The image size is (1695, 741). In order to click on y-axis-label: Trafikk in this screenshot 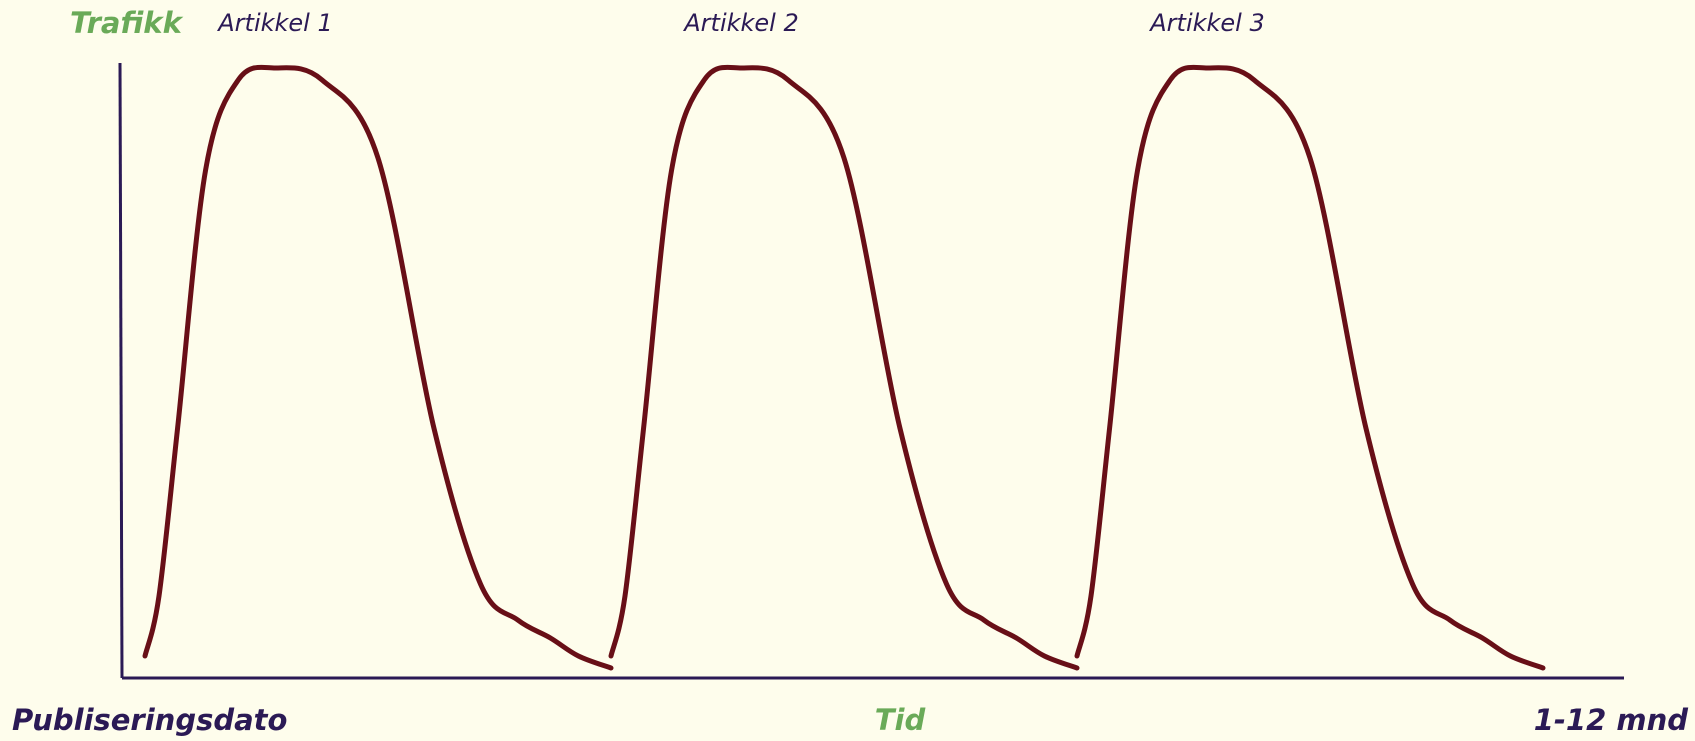, I will do `click(127, 23)`.